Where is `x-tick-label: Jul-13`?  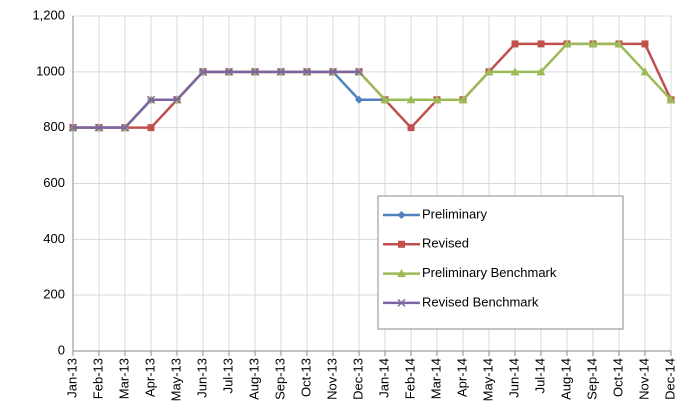
x-tick-label: Jul-13 is located at coordinates (227, 375).